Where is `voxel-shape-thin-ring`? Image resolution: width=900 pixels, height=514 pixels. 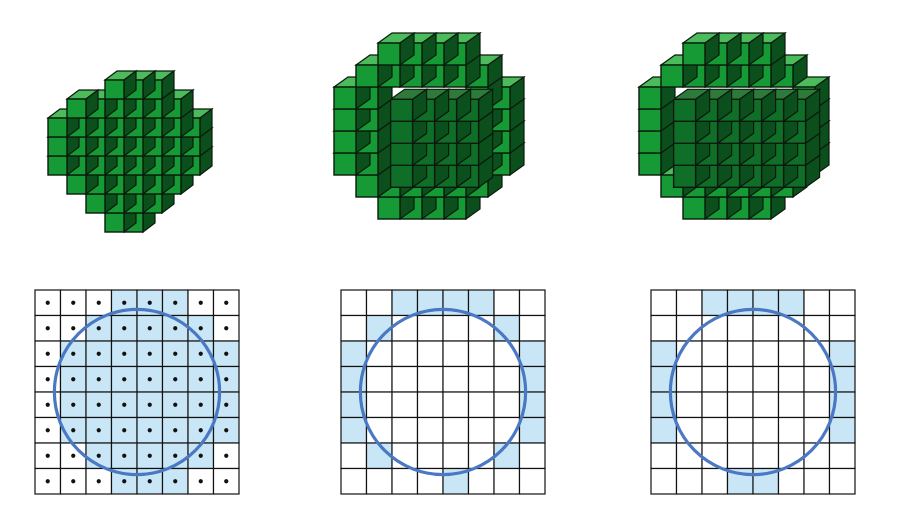 voxel-shape-thin-ring is located at coordinates (429, 126).